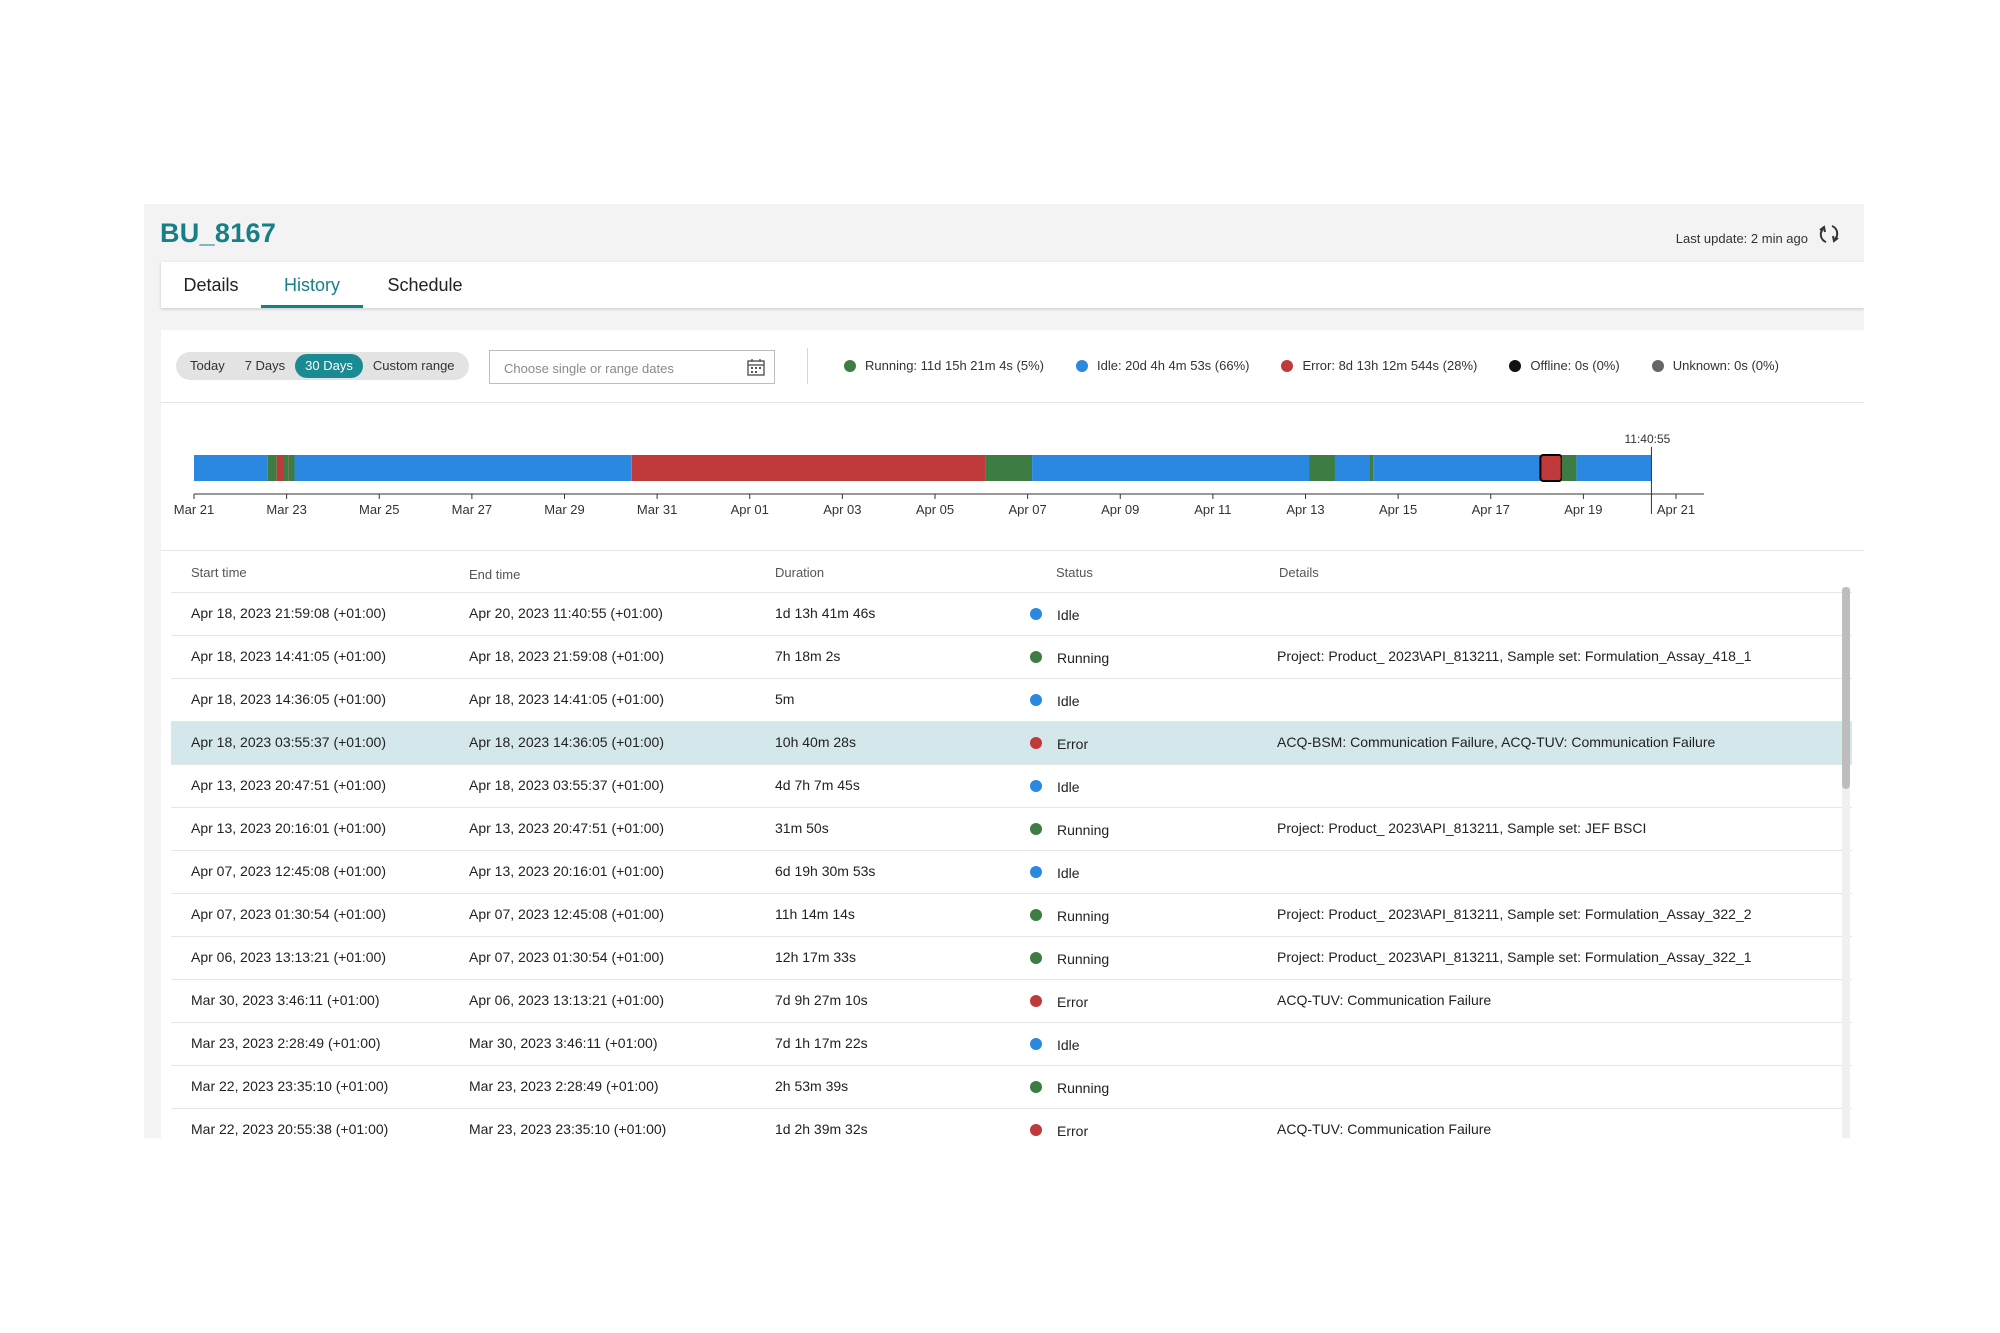 This screenshot has height=1333, width=2000. I want to click on timeline-tick-label: Apr 01, so click(750, 509).